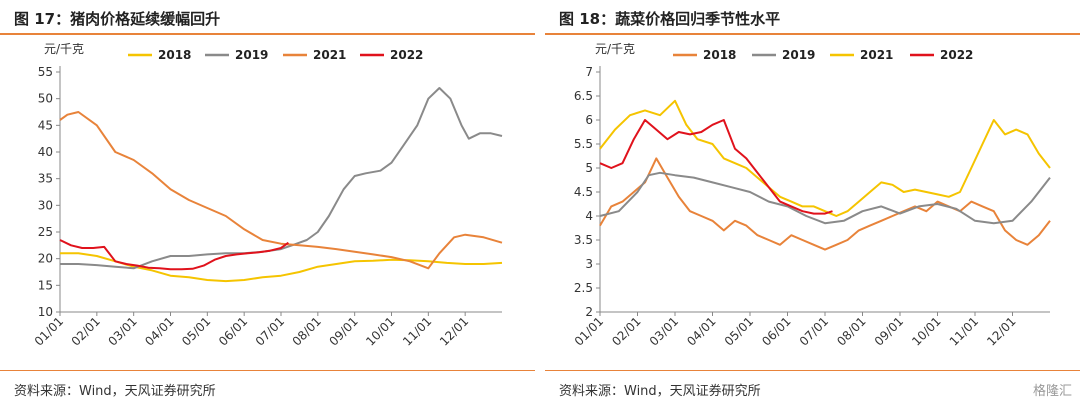  I want to click on figure-title: 图 17：猪肉价格延续缓幅回升, so click(117, 19).